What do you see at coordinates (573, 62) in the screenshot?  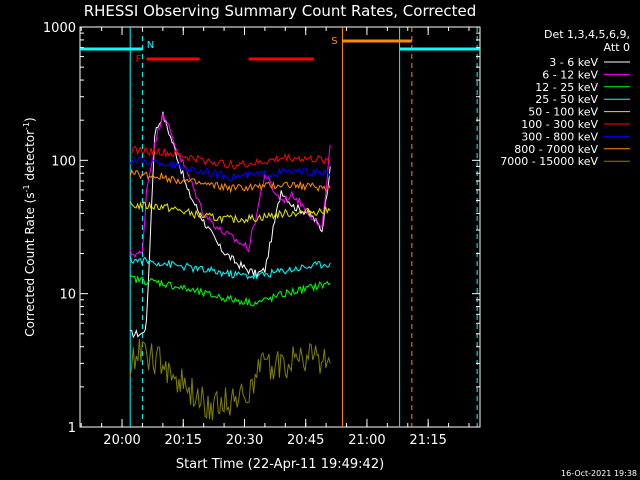 I see `legend-entry-label: 3 - 6 keV` at bounding box center [573, 62].